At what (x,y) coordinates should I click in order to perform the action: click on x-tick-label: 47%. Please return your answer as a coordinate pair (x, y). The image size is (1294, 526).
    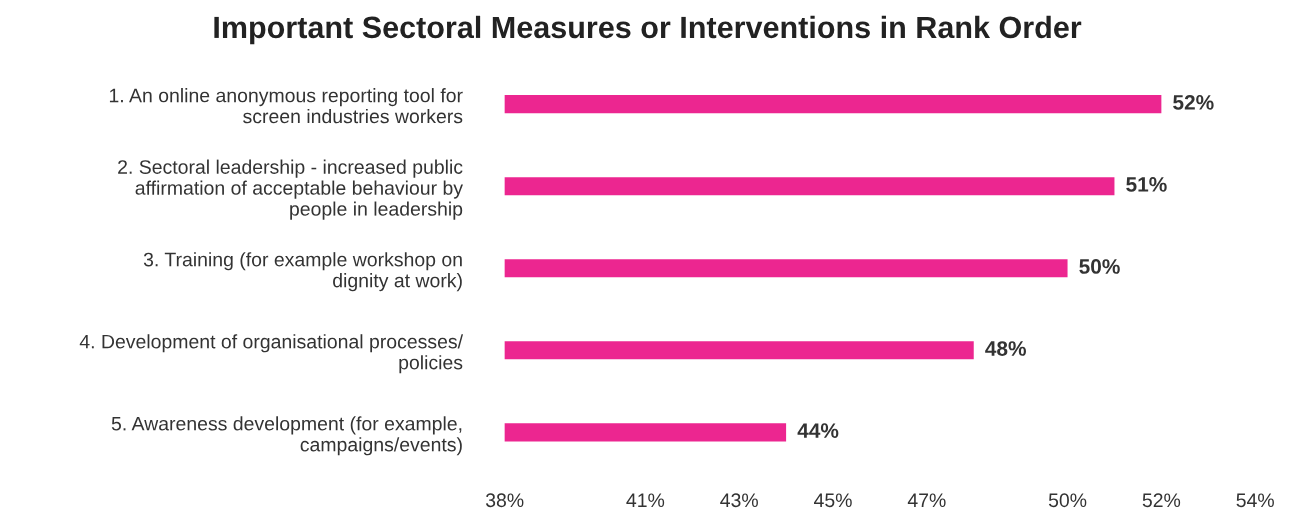
    Looking at the image, I should click on (926, 500).